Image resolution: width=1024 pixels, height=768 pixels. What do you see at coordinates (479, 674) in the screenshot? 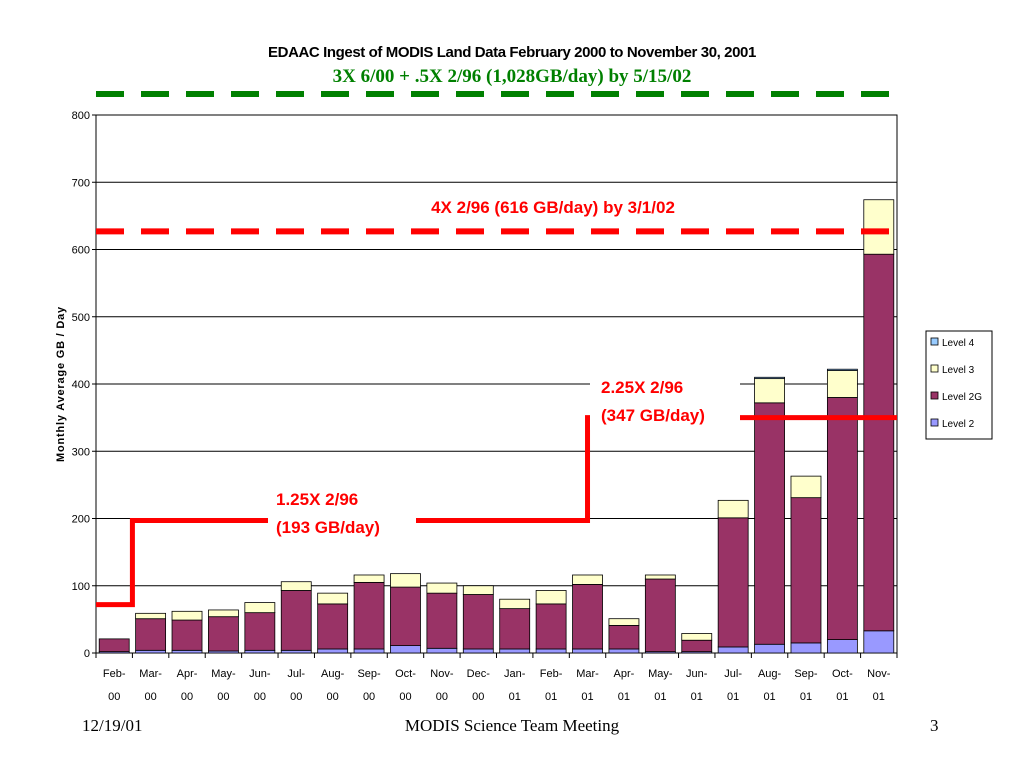
I see `x-tick-label: Dec-` at bounding box center [479, 674].